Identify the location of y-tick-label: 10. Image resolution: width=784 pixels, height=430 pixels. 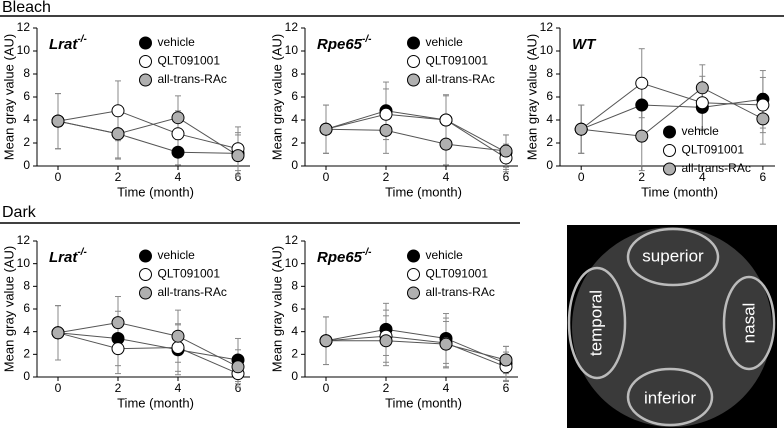
(547, 50).